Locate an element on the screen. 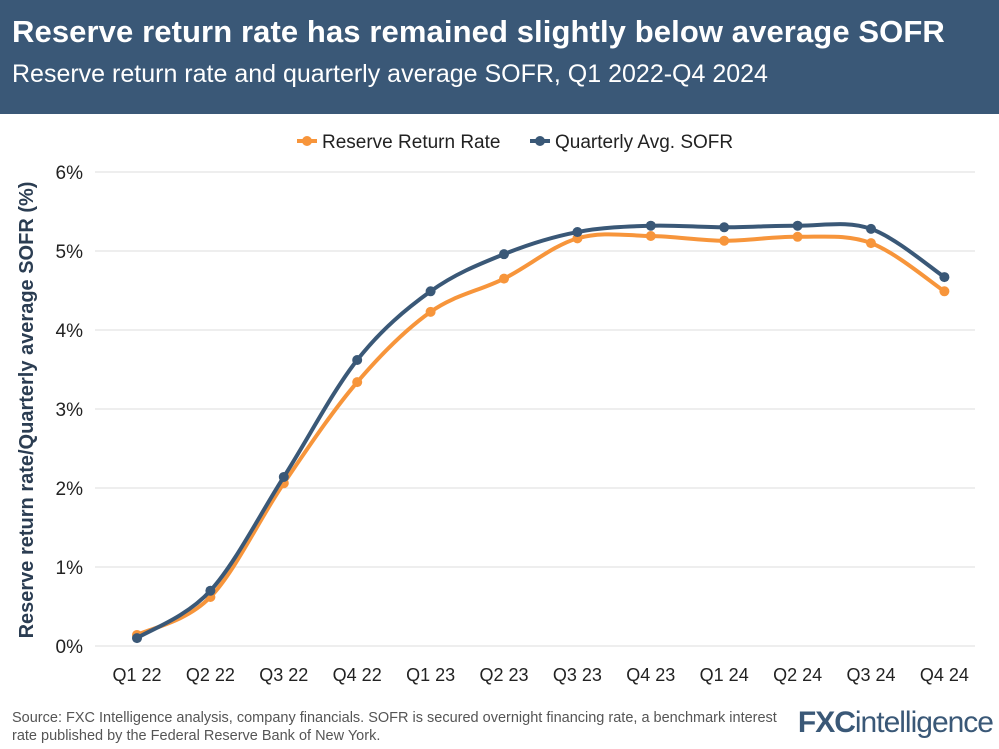  x-tick-label: Q4 24 is located at coordinates (944, 675).